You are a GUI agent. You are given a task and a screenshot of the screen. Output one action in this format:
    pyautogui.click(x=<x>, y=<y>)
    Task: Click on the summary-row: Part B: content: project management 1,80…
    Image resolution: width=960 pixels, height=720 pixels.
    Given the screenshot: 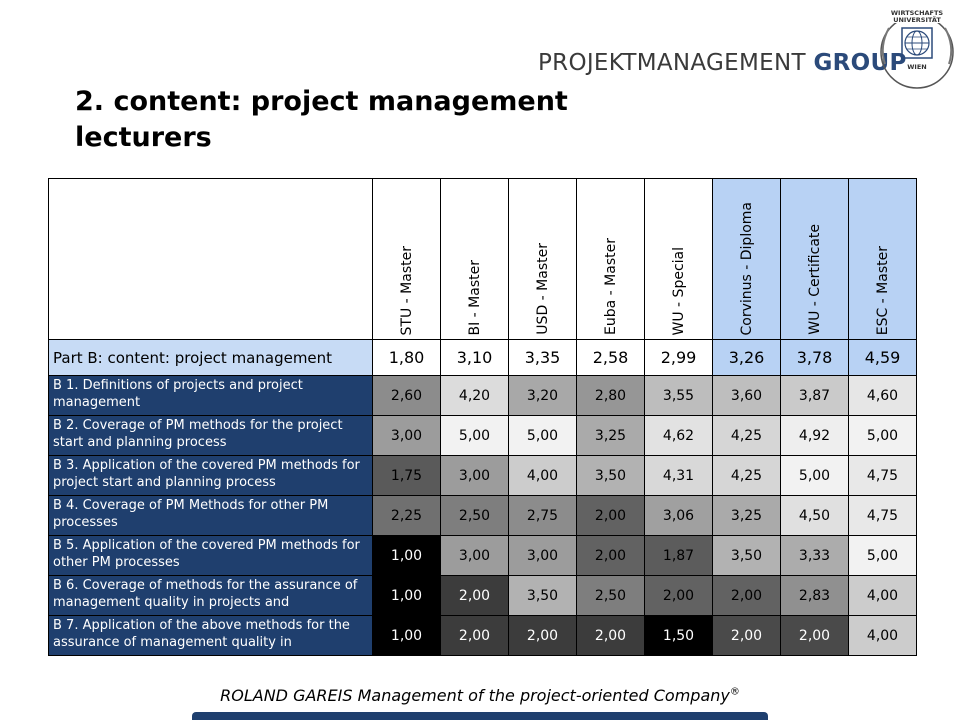 What is the action you would take?
    pyautogui.click(x=482, y=357)
    